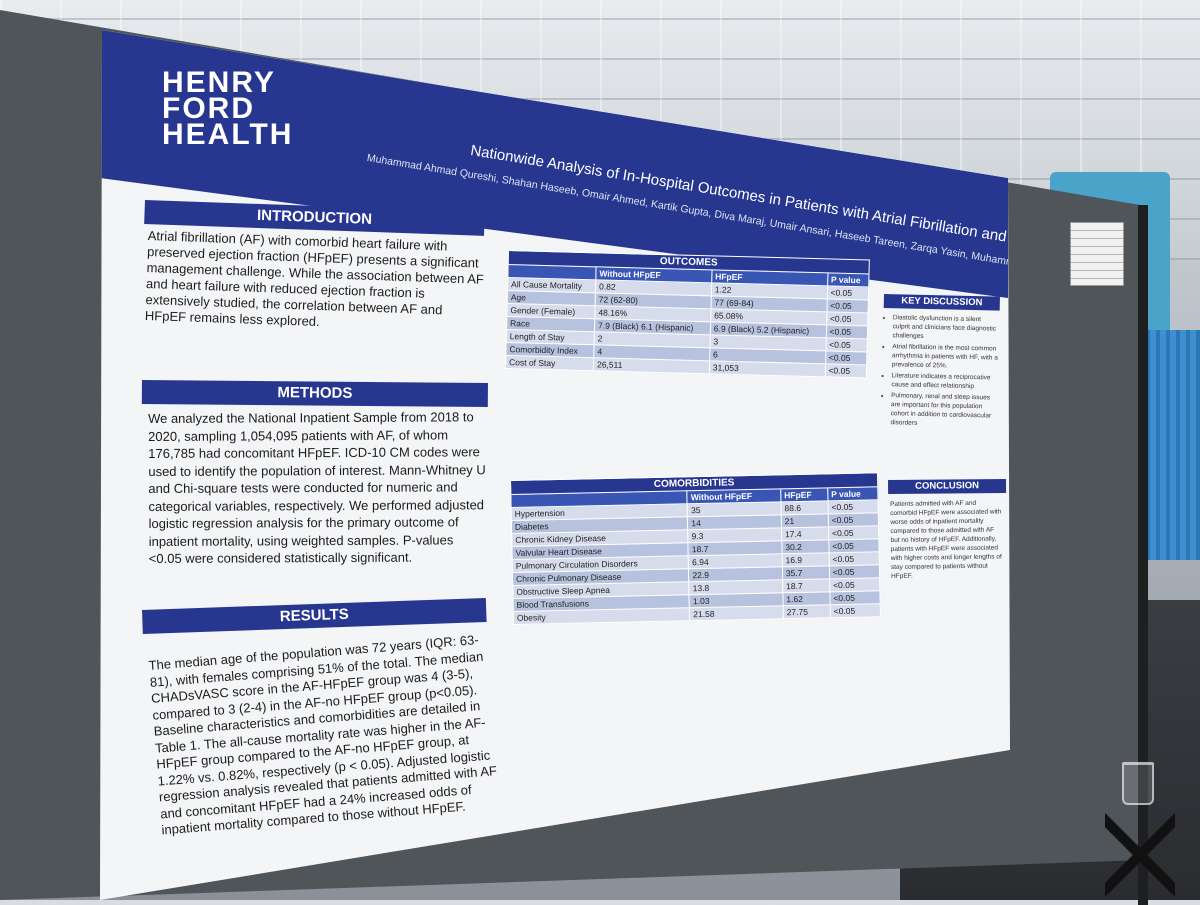 The height and width of the screenshot is (905, 1200). I want to click on methods-heading: METHODS, so click(314, 394).